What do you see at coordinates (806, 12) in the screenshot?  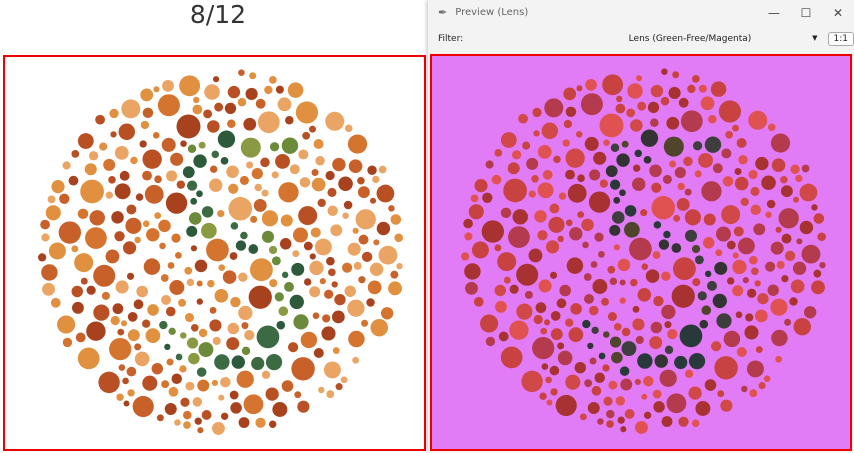 I see `maximize: ☐` at bounding box center [806, 12].